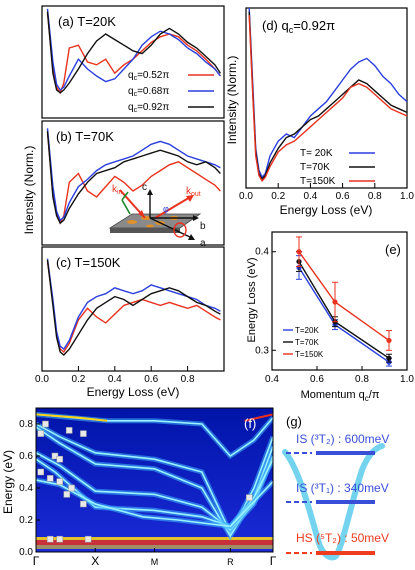 The image size is (415, 570). I want to click on panel-e-plot, so click(344, 301).